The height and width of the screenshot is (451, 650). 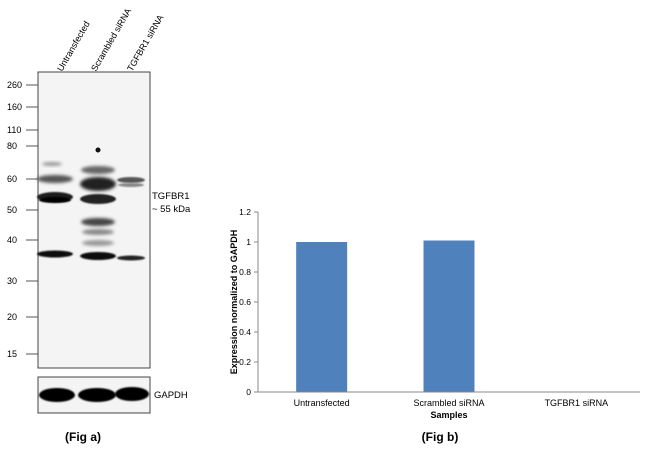 What do you see at coordinates (448, 415) in the screenshot?
I see `x-axis-label: Samples` at bounding box center [448, 415].